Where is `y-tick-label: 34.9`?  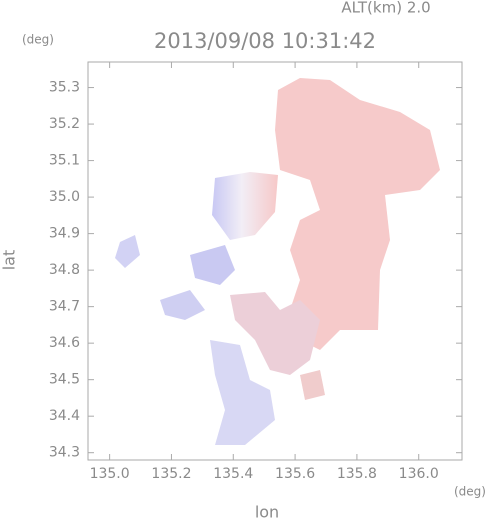
y-tick-label: 34.9 is located at coordinates (64, 234).